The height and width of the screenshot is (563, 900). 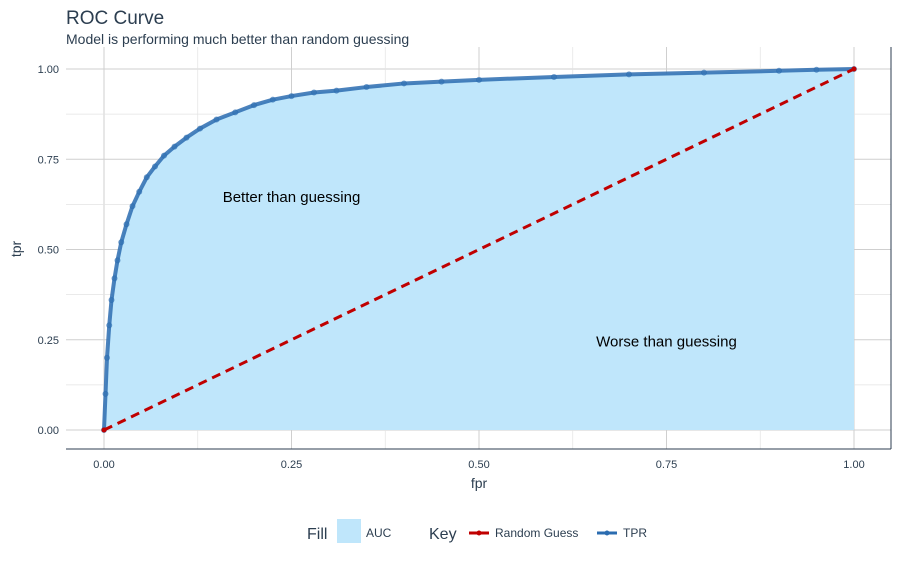 What do you see at coordinates (115, 18) in the screenshot?
I see `chart-title: ROC Curve` at bounding box center [115, 18].